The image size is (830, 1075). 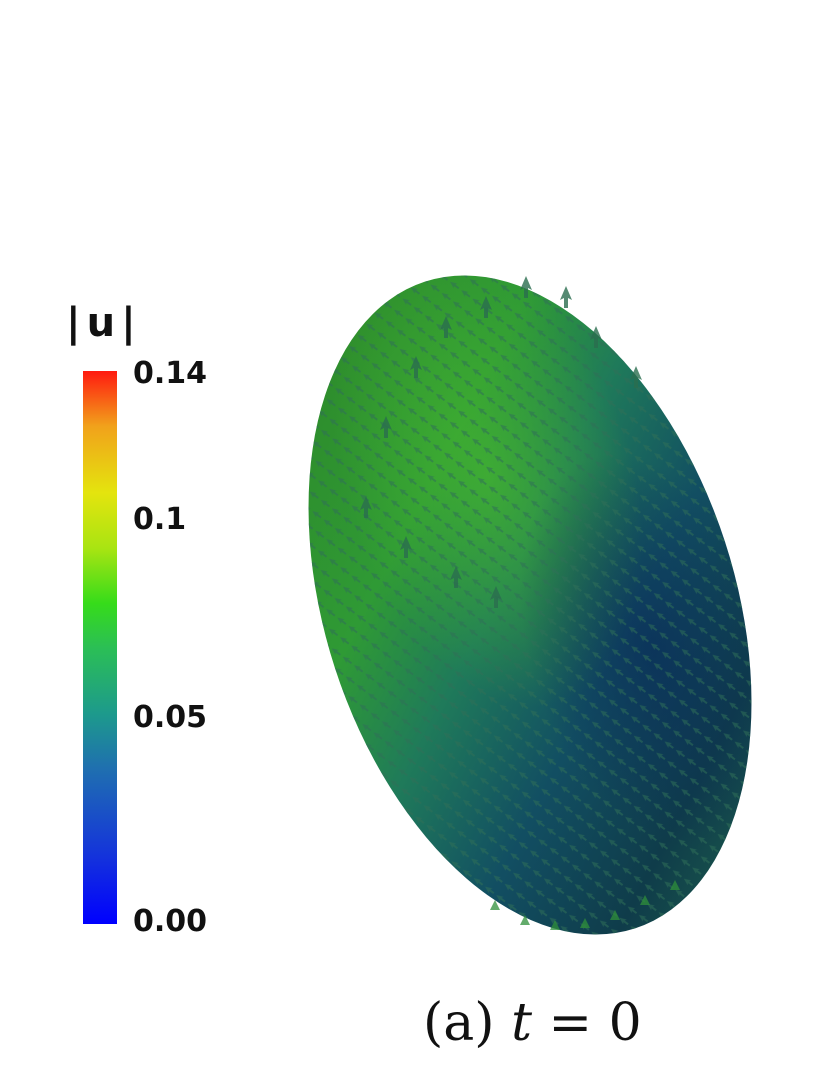 What do you see at coordinates (459, 1023) in the screenshot?
I see `caption-label: (a)` at bounding box center [459, 1023].